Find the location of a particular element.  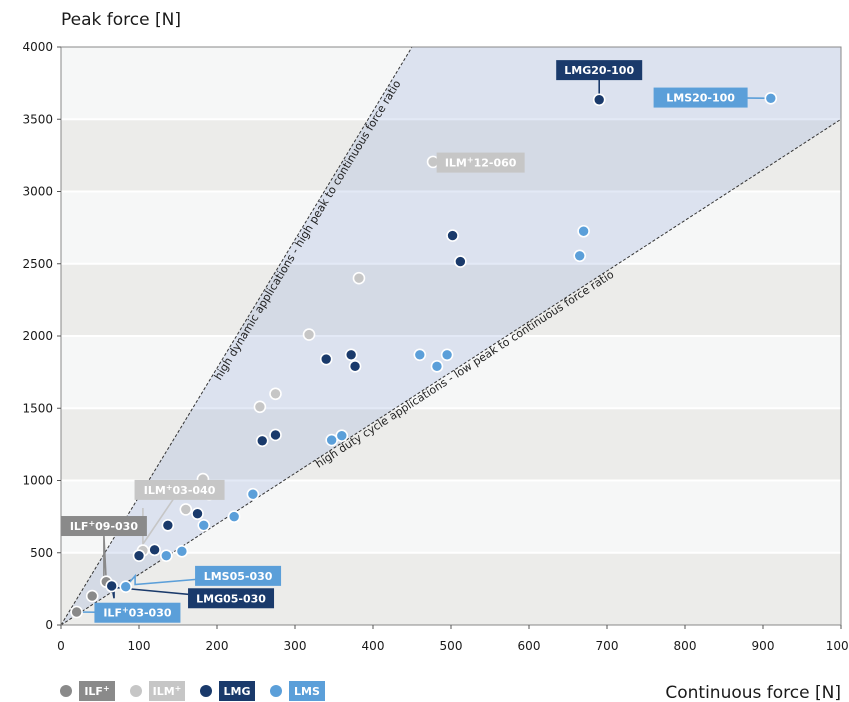

y-tick-label: 3500 is located at coordinates (37, 119).